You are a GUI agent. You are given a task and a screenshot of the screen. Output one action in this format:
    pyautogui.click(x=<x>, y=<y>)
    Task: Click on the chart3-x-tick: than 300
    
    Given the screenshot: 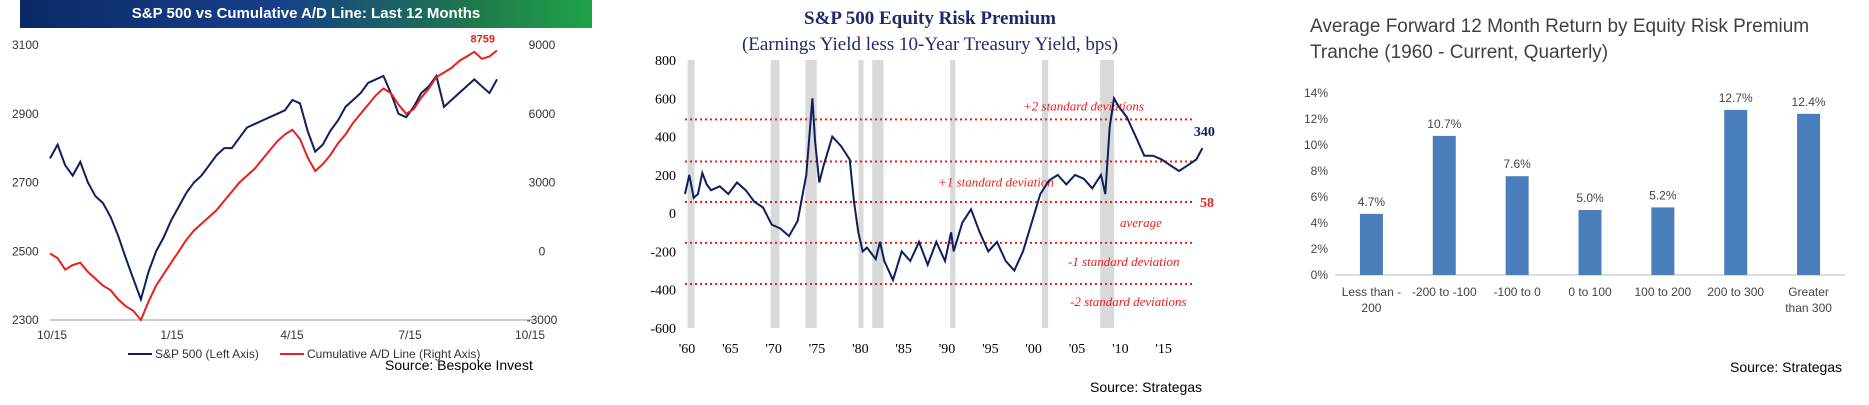 What is the action you would take?
    pyautogui.click(x=1808, y=308)
    